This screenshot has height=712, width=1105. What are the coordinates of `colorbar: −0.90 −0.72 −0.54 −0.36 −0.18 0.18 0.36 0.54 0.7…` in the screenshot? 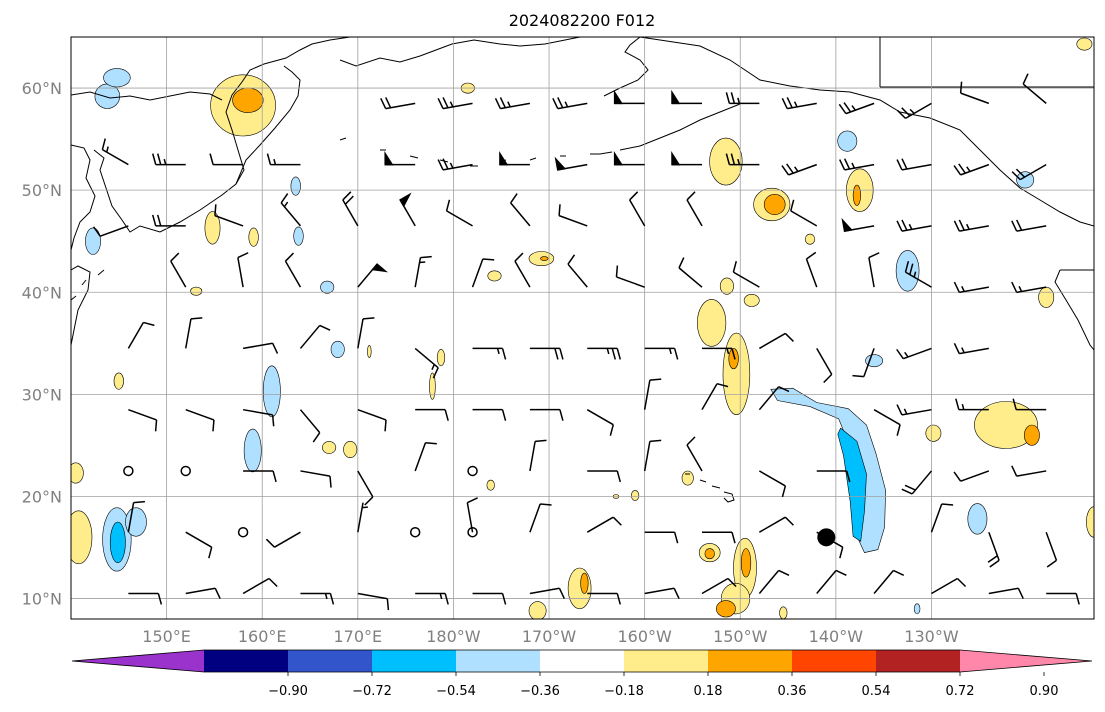 It's located at (582, 674).